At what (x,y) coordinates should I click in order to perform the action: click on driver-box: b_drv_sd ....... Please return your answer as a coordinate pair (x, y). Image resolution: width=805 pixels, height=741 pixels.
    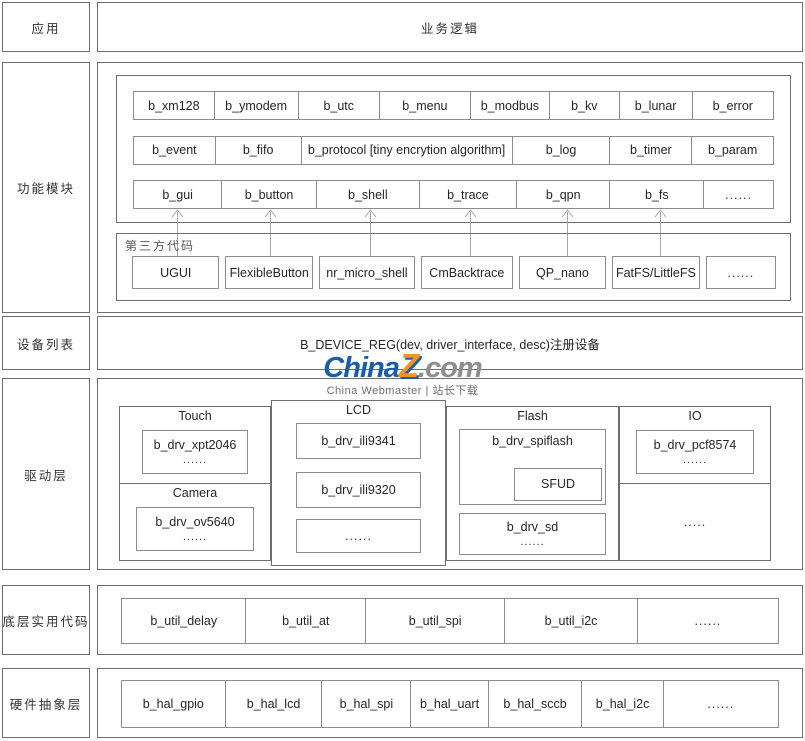
    Looking at the image, I should click on (532, 534).